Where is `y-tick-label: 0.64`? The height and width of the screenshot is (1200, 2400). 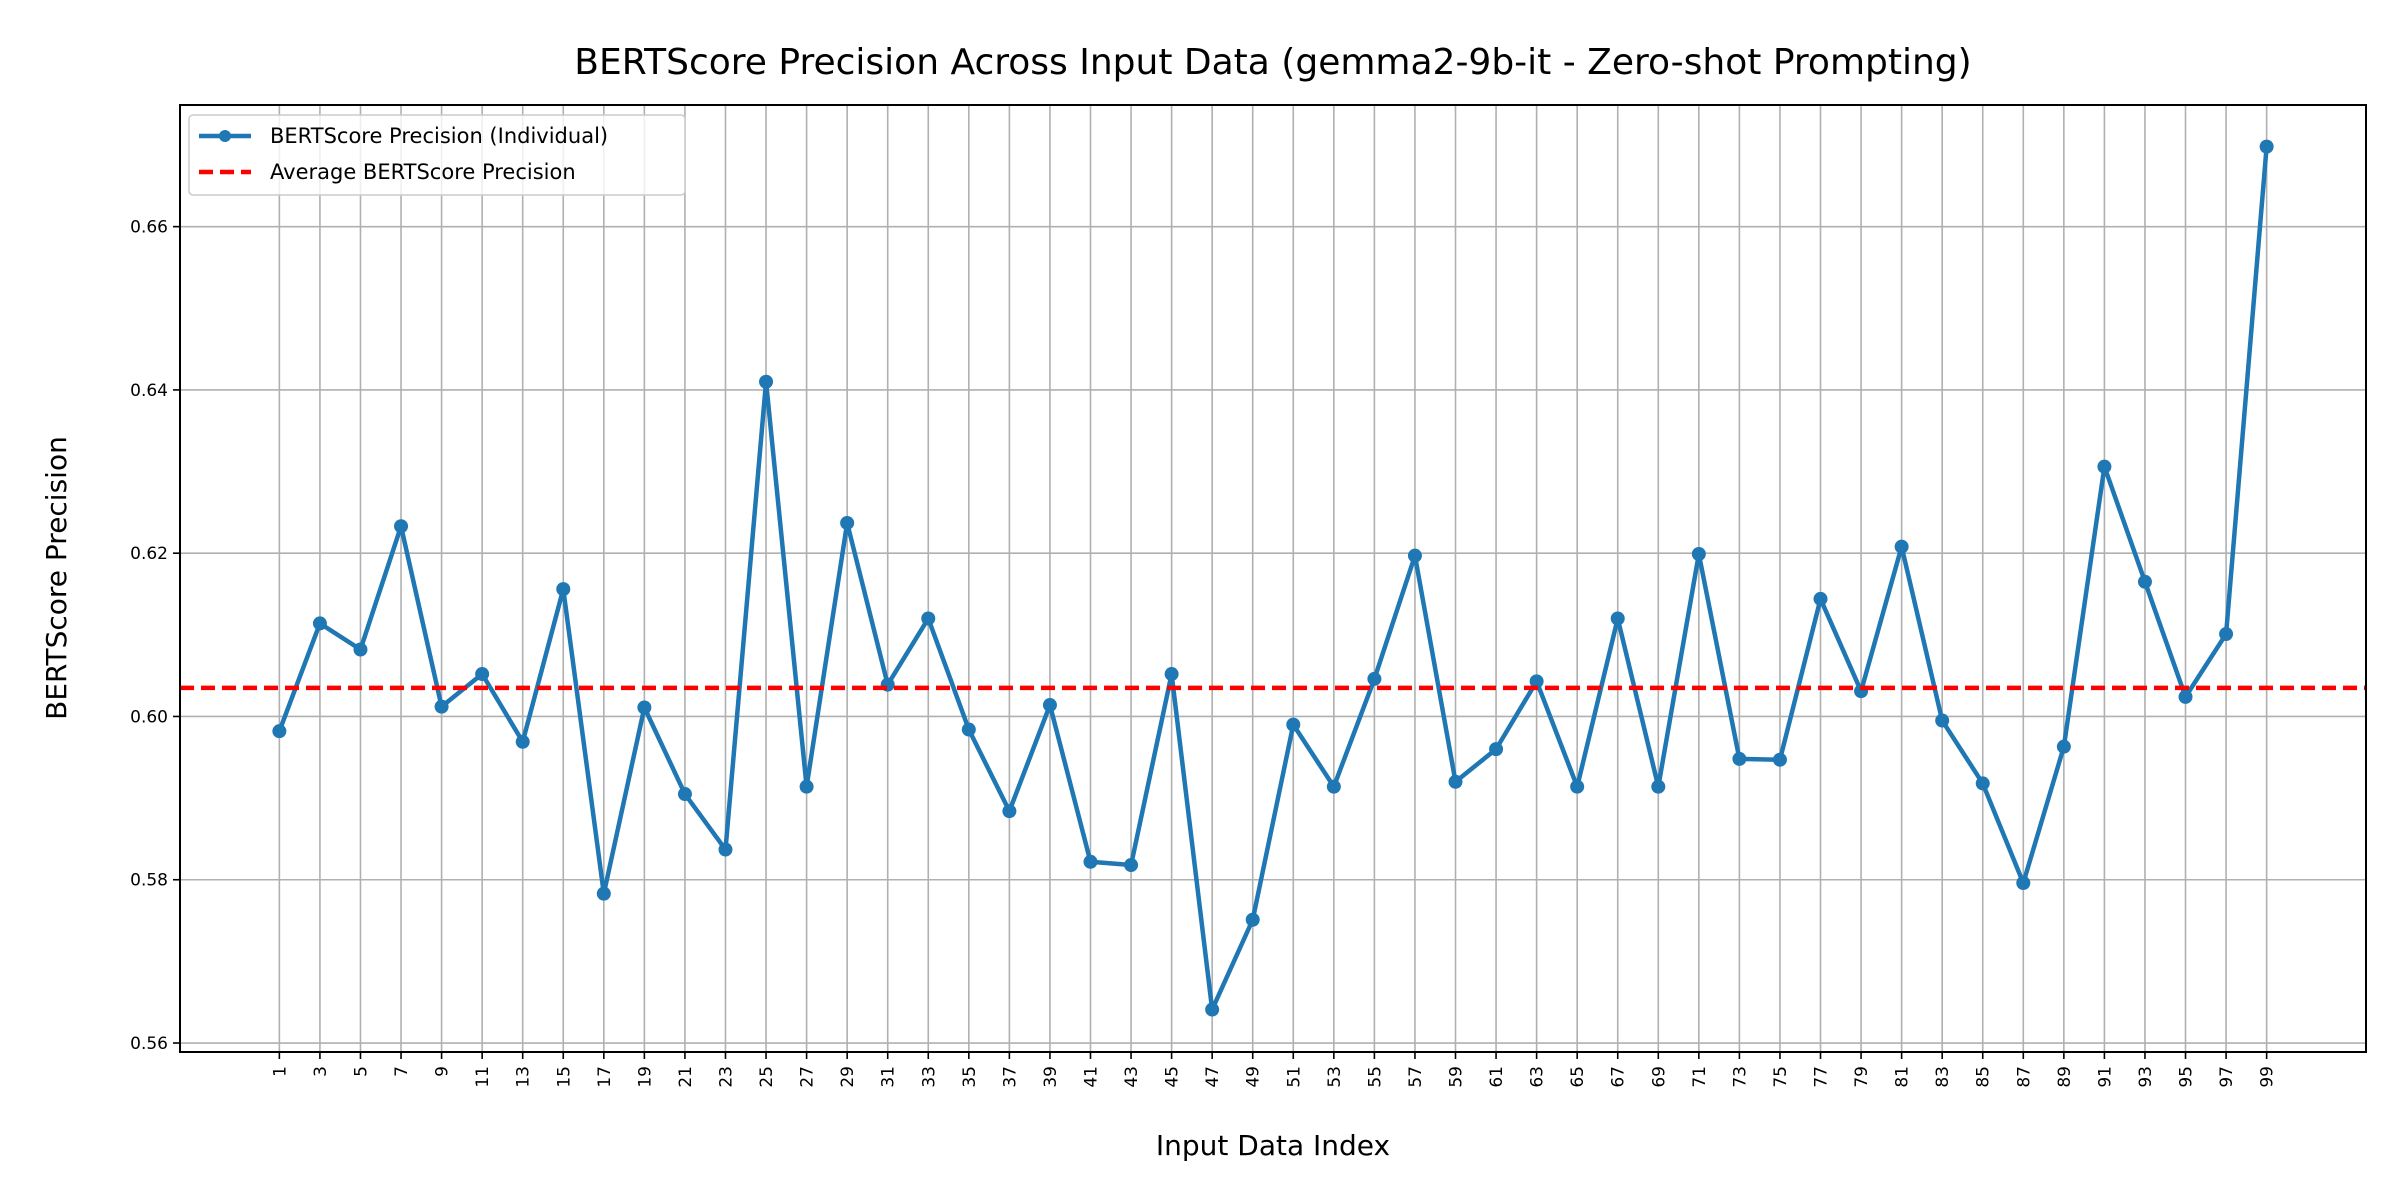 y-tick-label: 0.64 is located at coordinates (149, 391).